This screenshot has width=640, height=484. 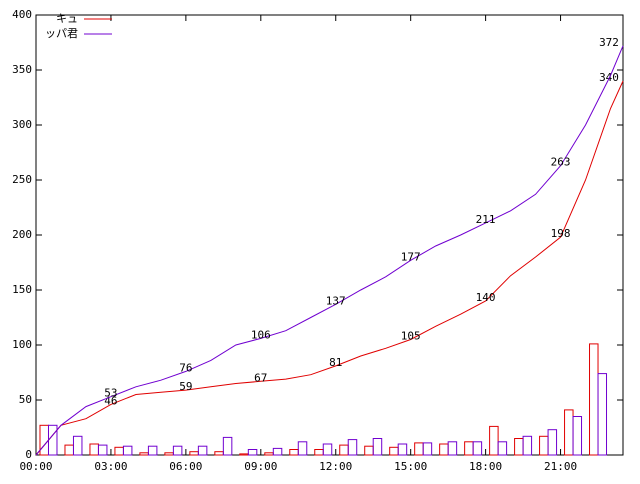 What do you see at coordinates (335, 466) in the screenshot?
I see `x-tick-label: 12:00` at bounding box center [335, 466].